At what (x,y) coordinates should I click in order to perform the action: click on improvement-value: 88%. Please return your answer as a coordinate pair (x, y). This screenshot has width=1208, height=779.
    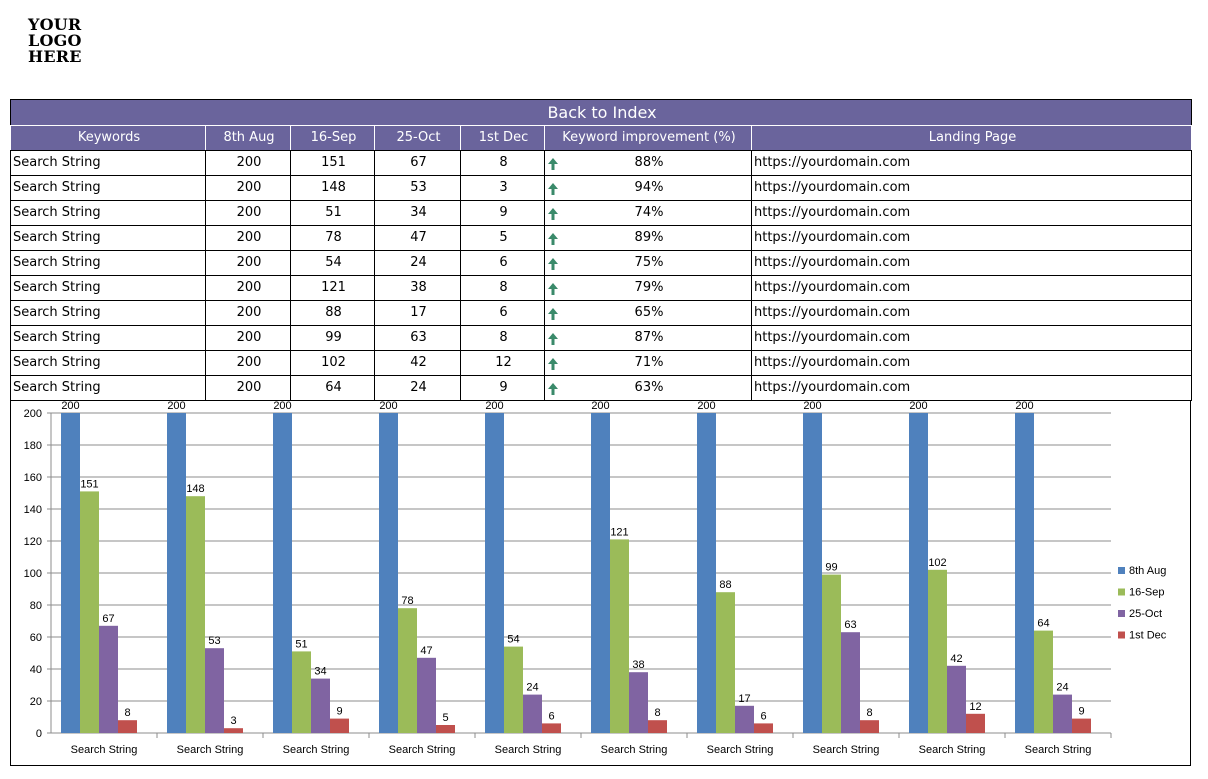
    Looking at the image, I should click on (649, 162).